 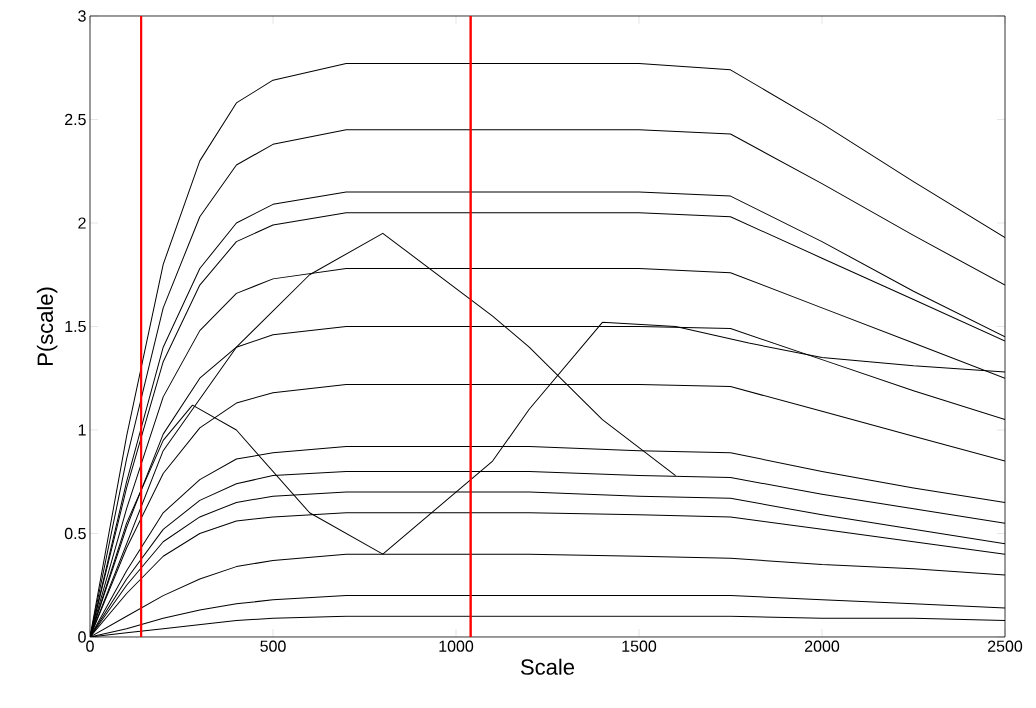 I want to click on y-tick-label: 0, so click(x=82, y=637).